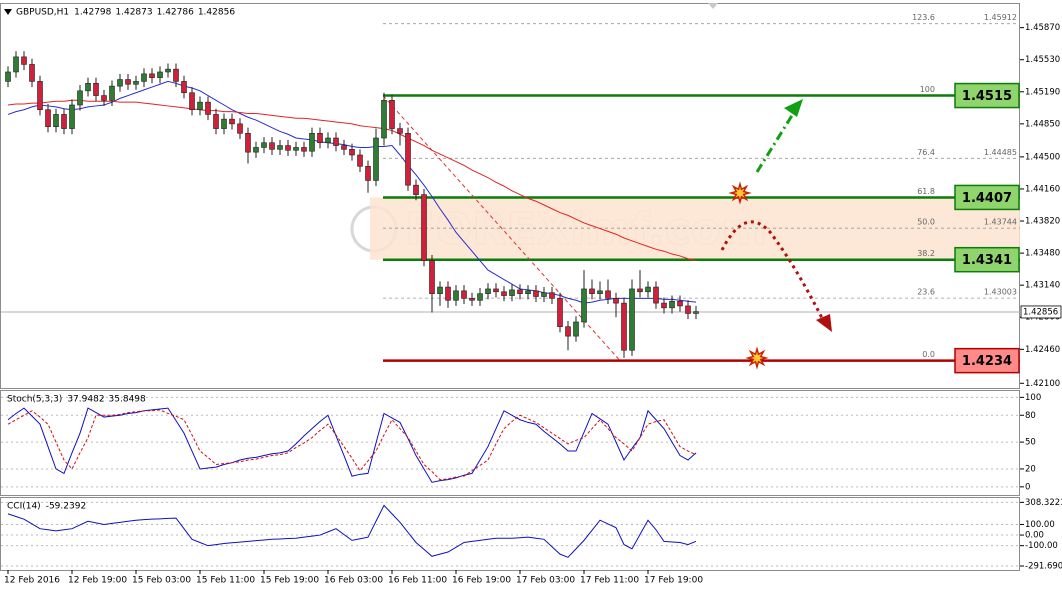  Describe the element at coordinates (1040, 312) in the screenshot. I see `current-price-label: 1.42856` at that location.